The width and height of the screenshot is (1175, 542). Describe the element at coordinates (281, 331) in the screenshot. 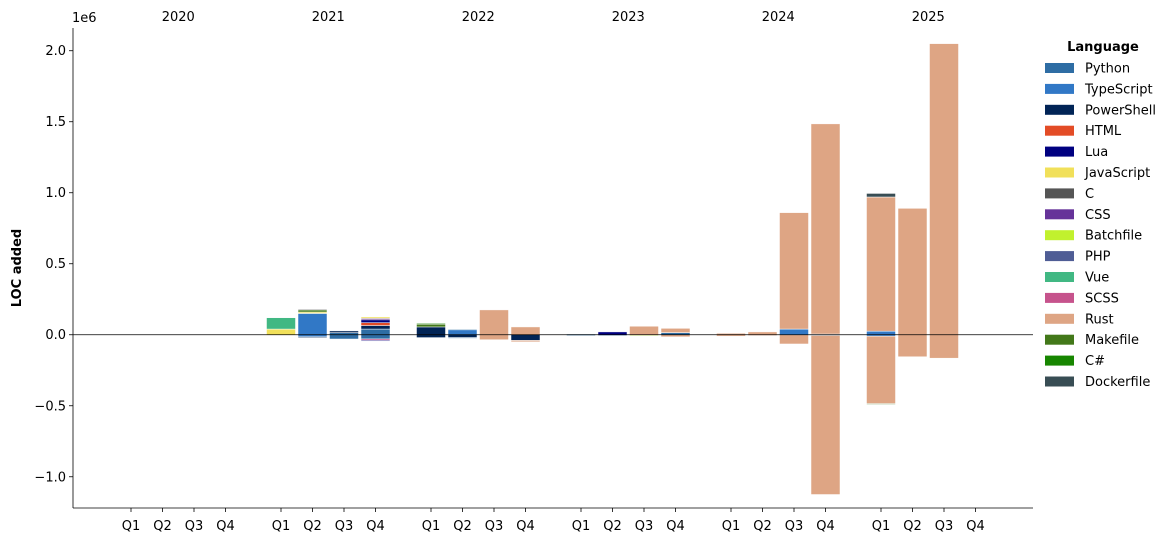

I see `bar-segment-javascript` at that location.